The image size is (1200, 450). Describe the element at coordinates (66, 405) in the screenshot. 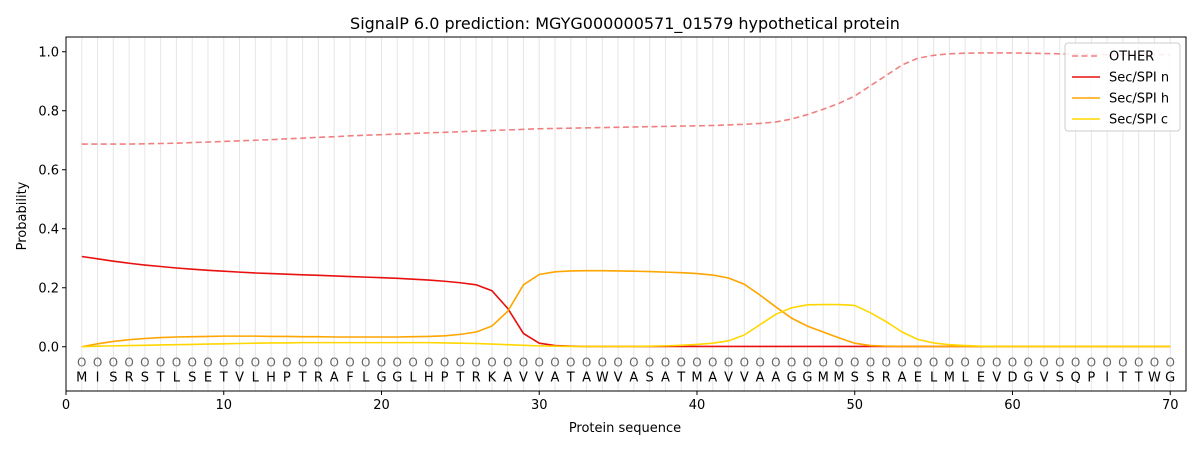

I see `x-tick-label: 0` at that location.